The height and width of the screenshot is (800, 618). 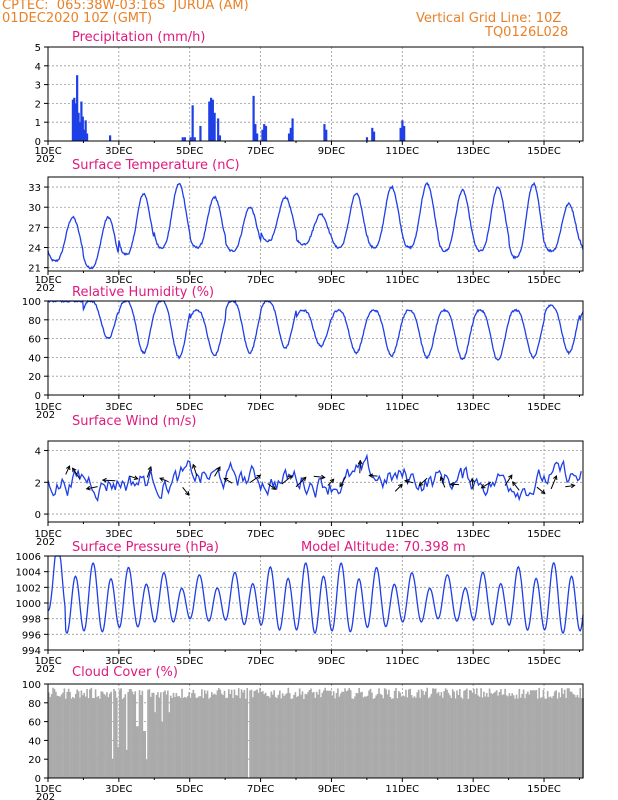 What do you see at coordinates (34, 249) in the screenshot?
I see `y-tick-label: 24` at bounding box center [34, 249].